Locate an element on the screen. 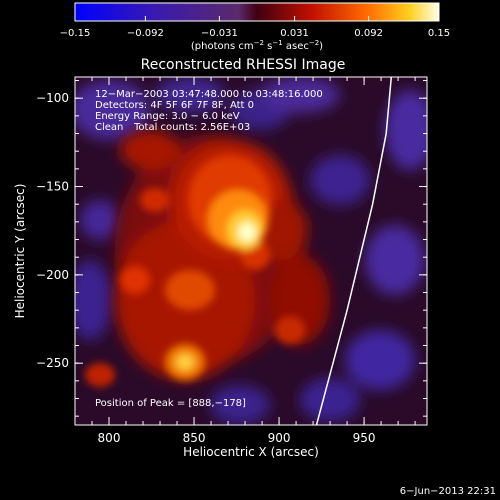  y-tick-label: −150 is located at coordinates (52, 187).